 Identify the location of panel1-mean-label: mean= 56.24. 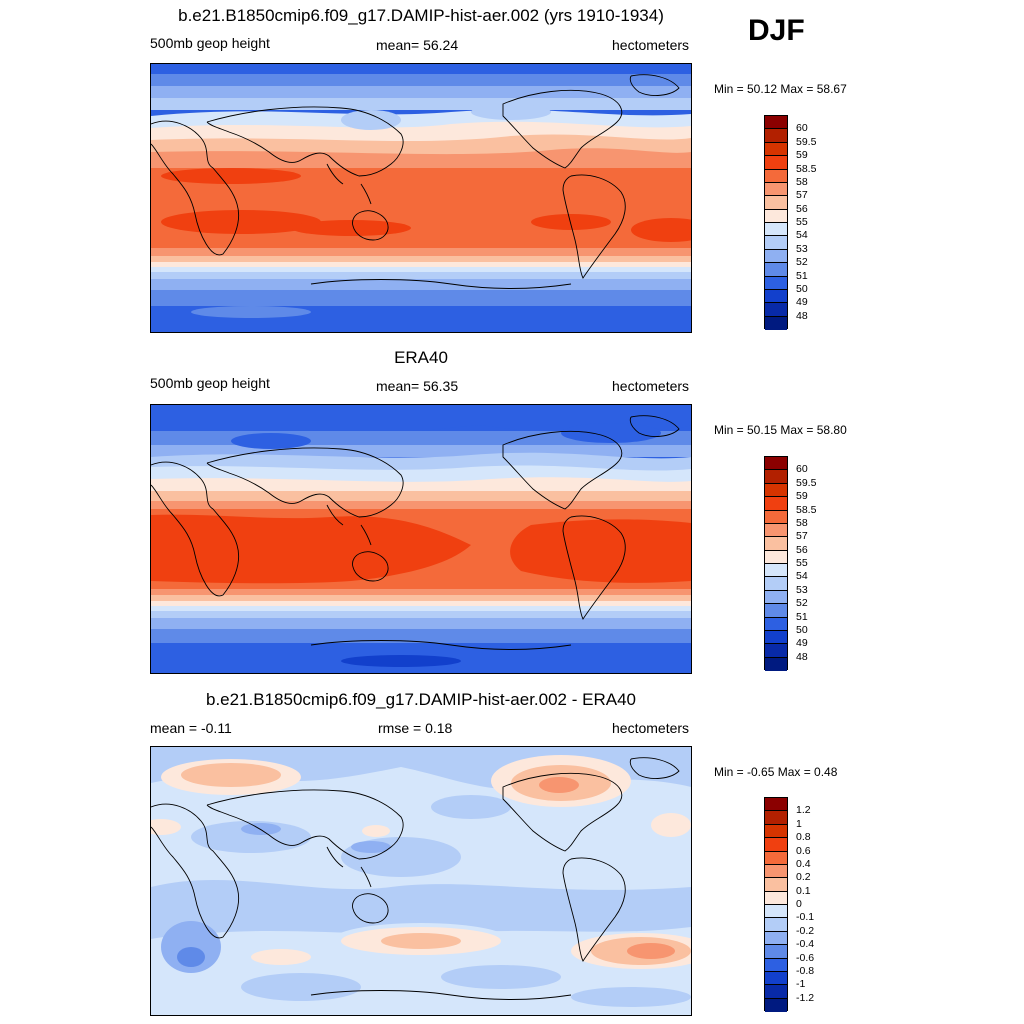
(417, 45).